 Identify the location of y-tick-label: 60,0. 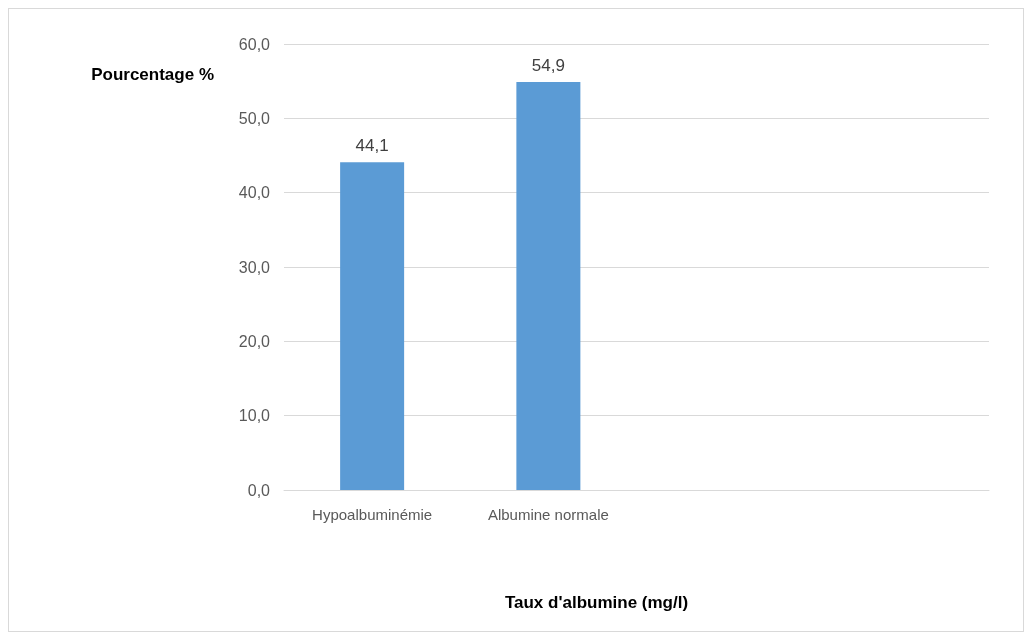
(254, 44).